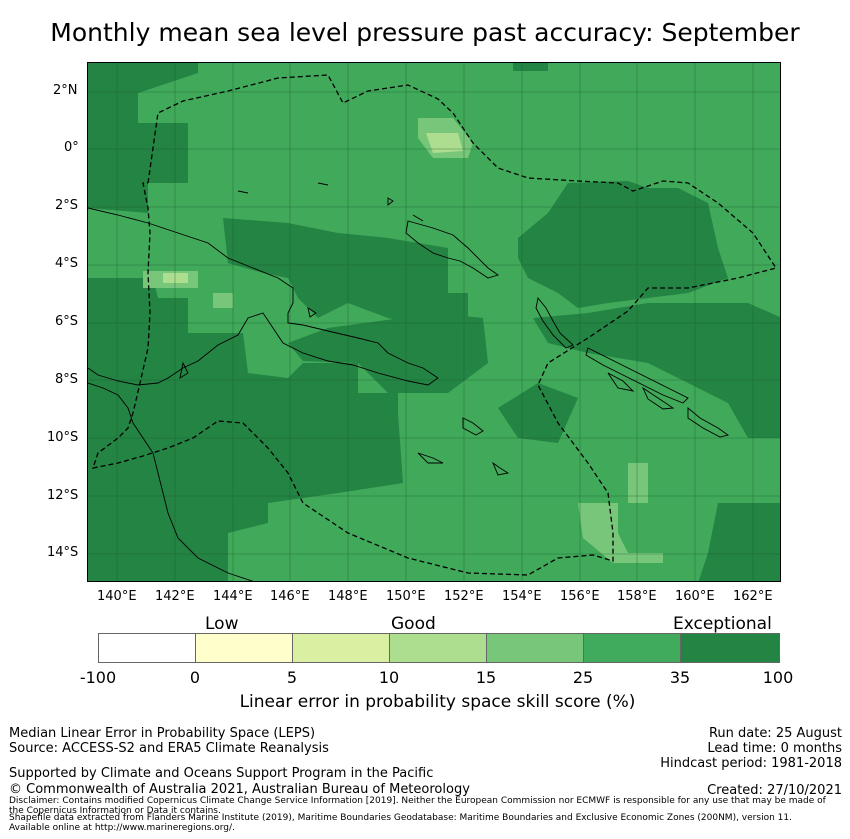 Image resolution: width=850 pixels, height=839 pixels. I want to click on lat-label-6s: 6°S, so click(67, 321).